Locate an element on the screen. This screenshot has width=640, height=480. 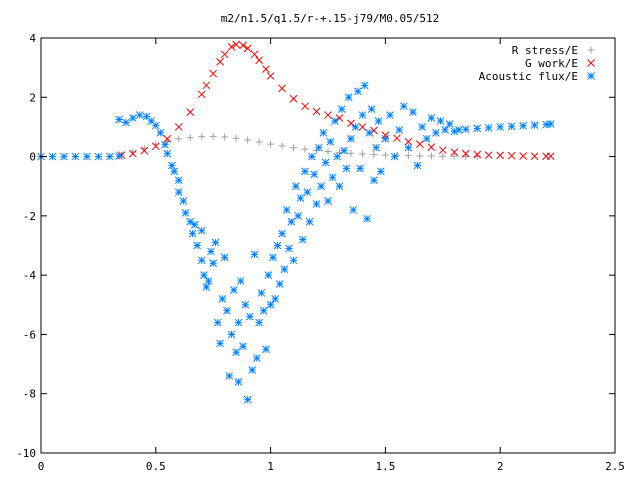
chart-title: m2/n1.5/q1.5/r-+.15-j79/M0.05/512 is located at coordinates (330, 18).